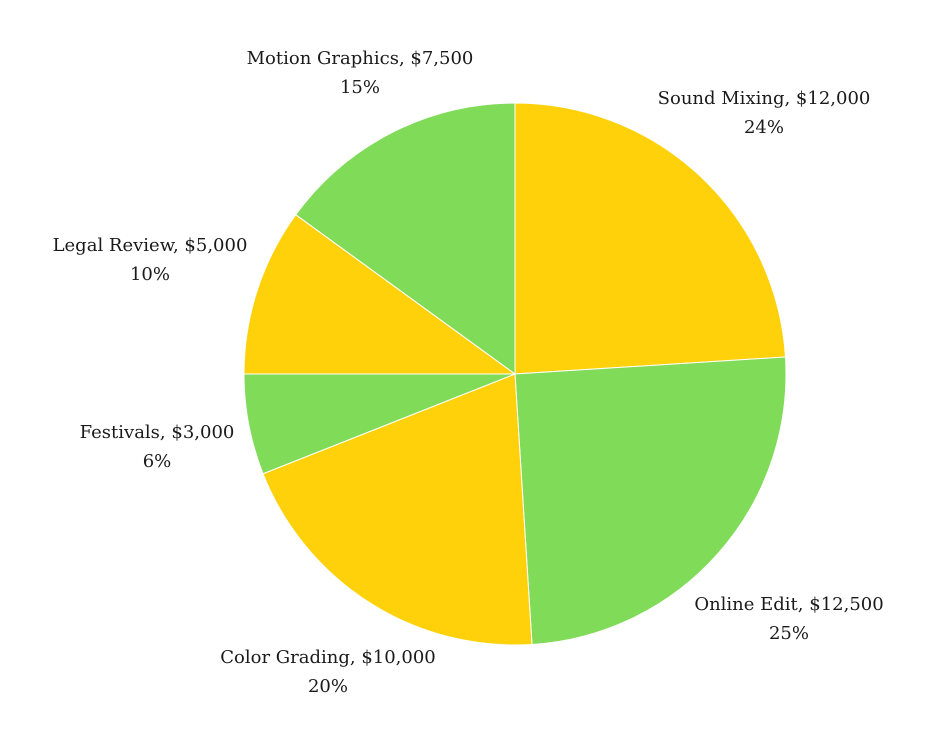 The width and height of the screenshot is (934, 740). Describe the element at coordinates (764, 127) in the screenshot. I see `slice-percent-label: 24%` at that location.